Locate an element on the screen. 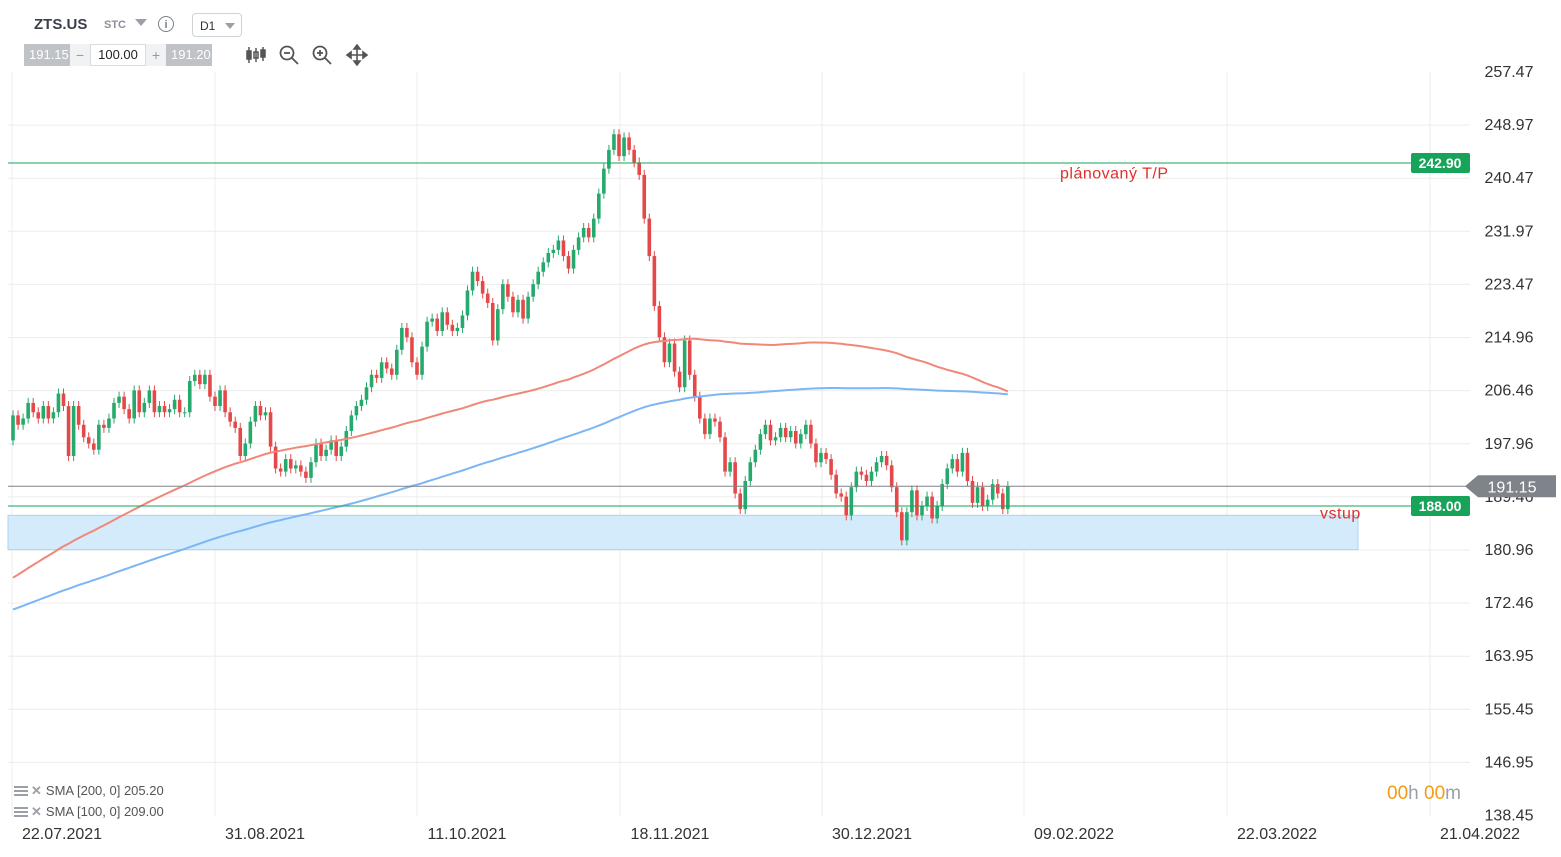  price-tick-label: 257.47 is located at coordinates (1509, 72).